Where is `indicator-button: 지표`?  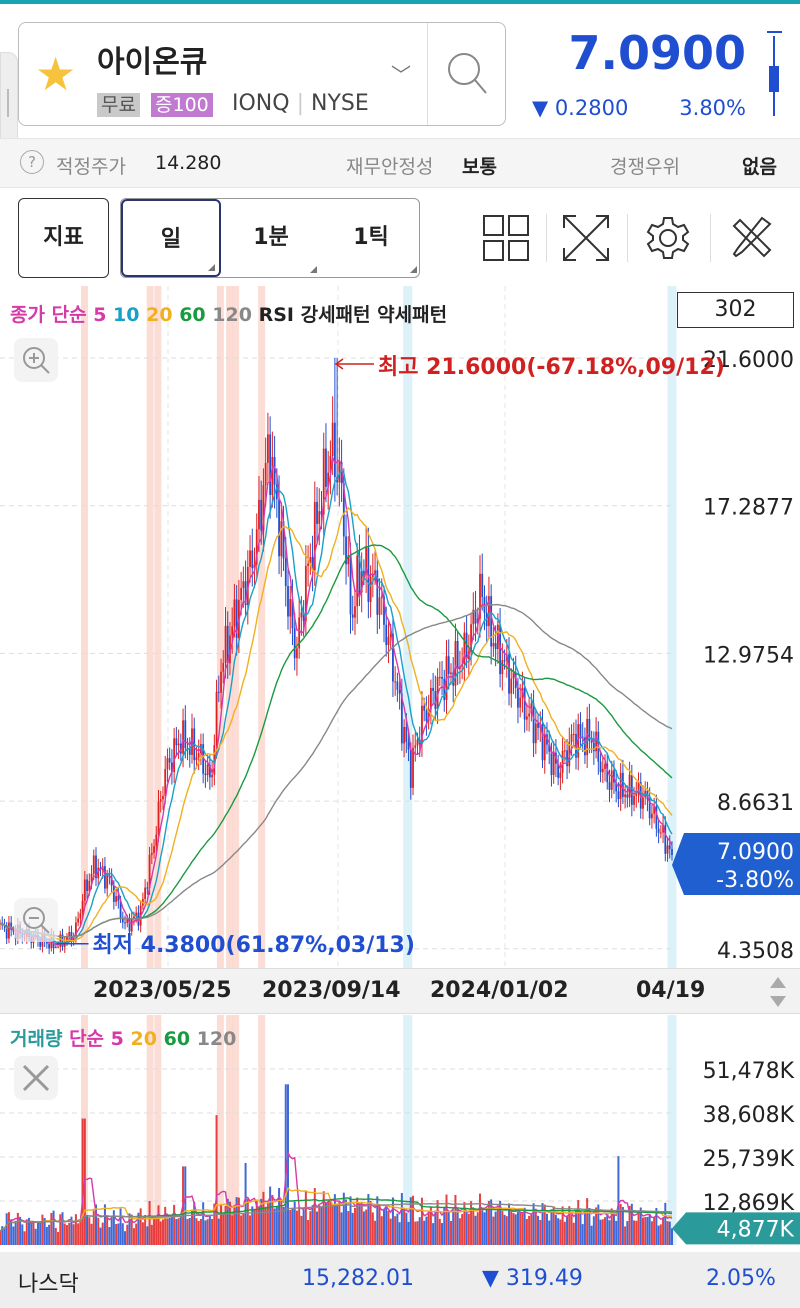 indicator-button: 지표 is located at coordinates (63, 238).